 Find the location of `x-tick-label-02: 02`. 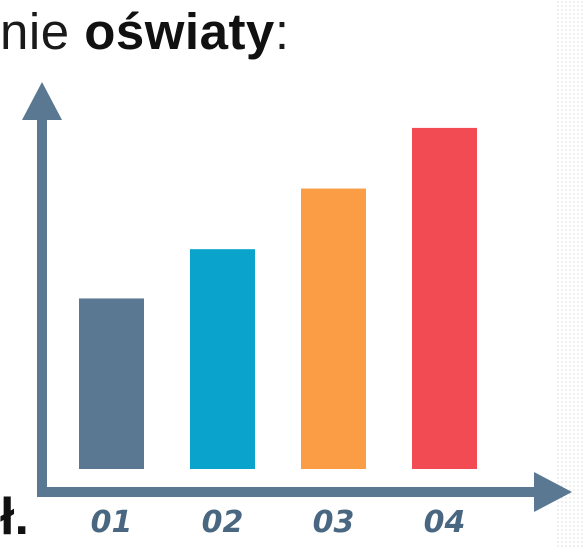

x-tick-label-02: 02 is located at coordinates (223, 522).